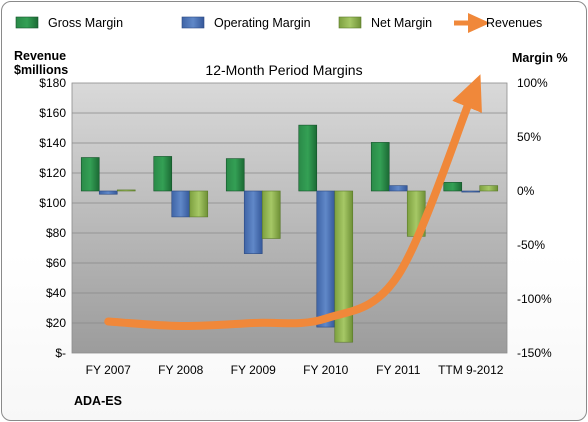 Image resolution: width=588 pixels, height=422 pixels. Describe the element at coordinates (52, 203) in the screenshot. I see `left-tick-label: $100` at that location.